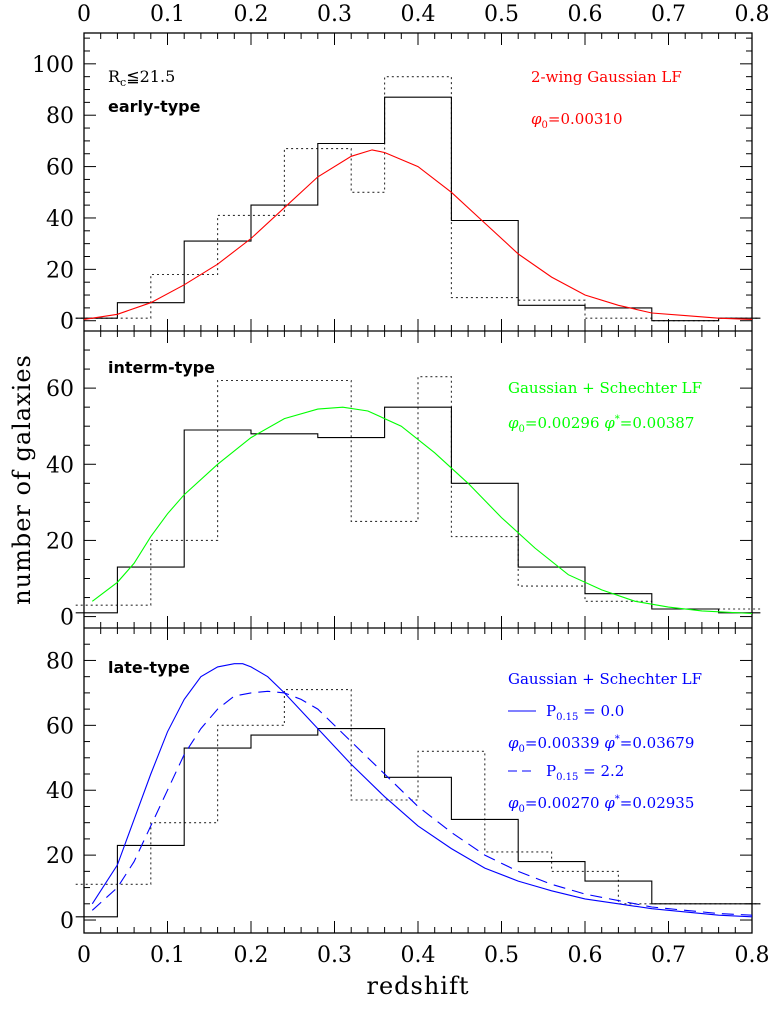 Image resolution: width=778 pixels, height=1011 pixels. What do you see at coordinates (334, 955) in the screenshot?
I see `x-tick-label-bottom: 0.3` at bounding box center [334, 955].